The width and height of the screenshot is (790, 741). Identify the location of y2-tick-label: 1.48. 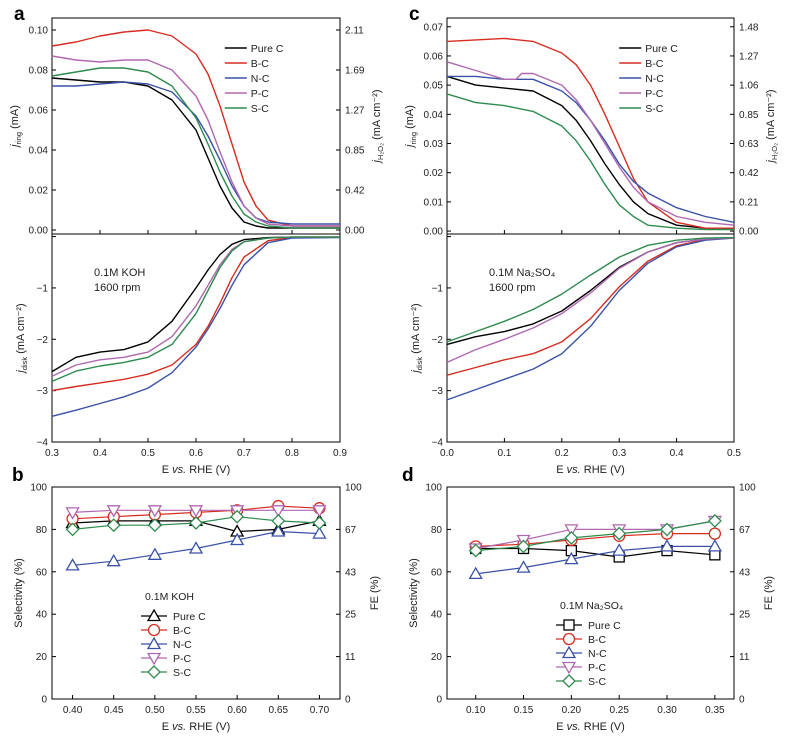
(749, 27).